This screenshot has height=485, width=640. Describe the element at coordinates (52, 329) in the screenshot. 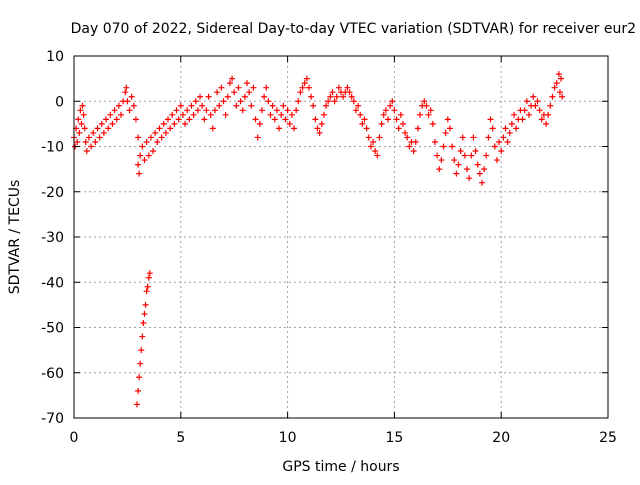

I see `y-tick-label: -50` at that location.